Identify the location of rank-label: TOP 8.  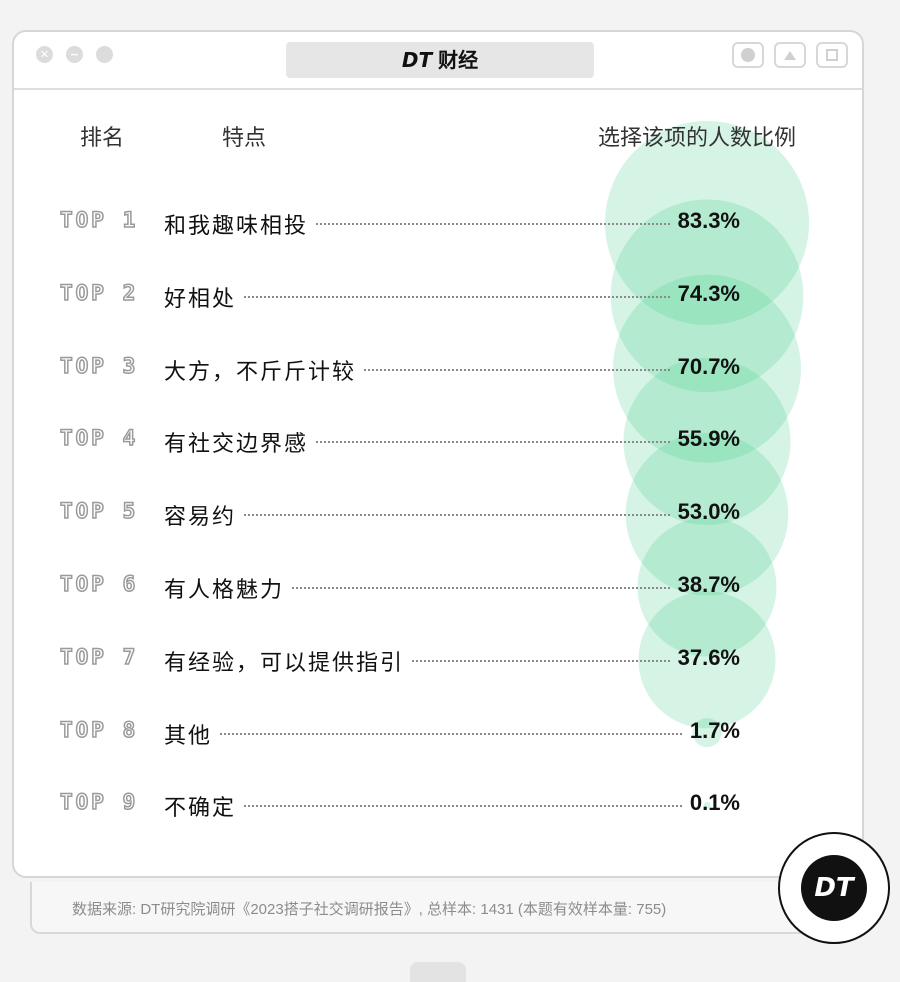
(99, 730).